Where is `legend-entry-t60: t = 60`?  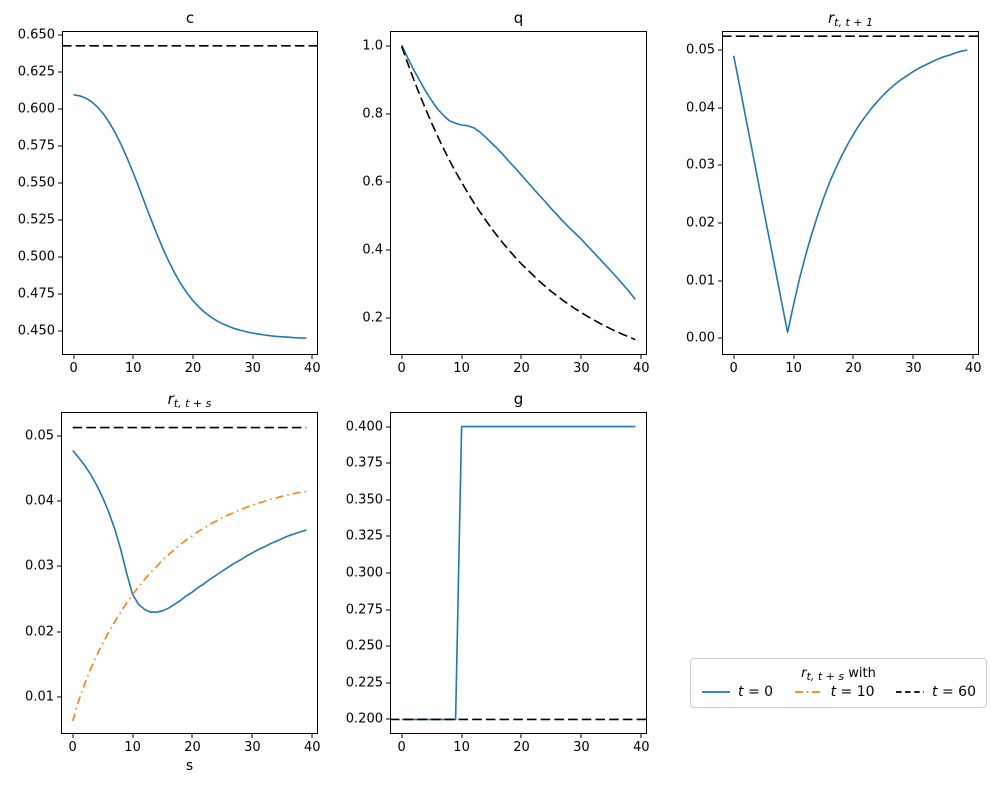
legend-entry-t60: t = 60 is located at coordinates (935, 692).